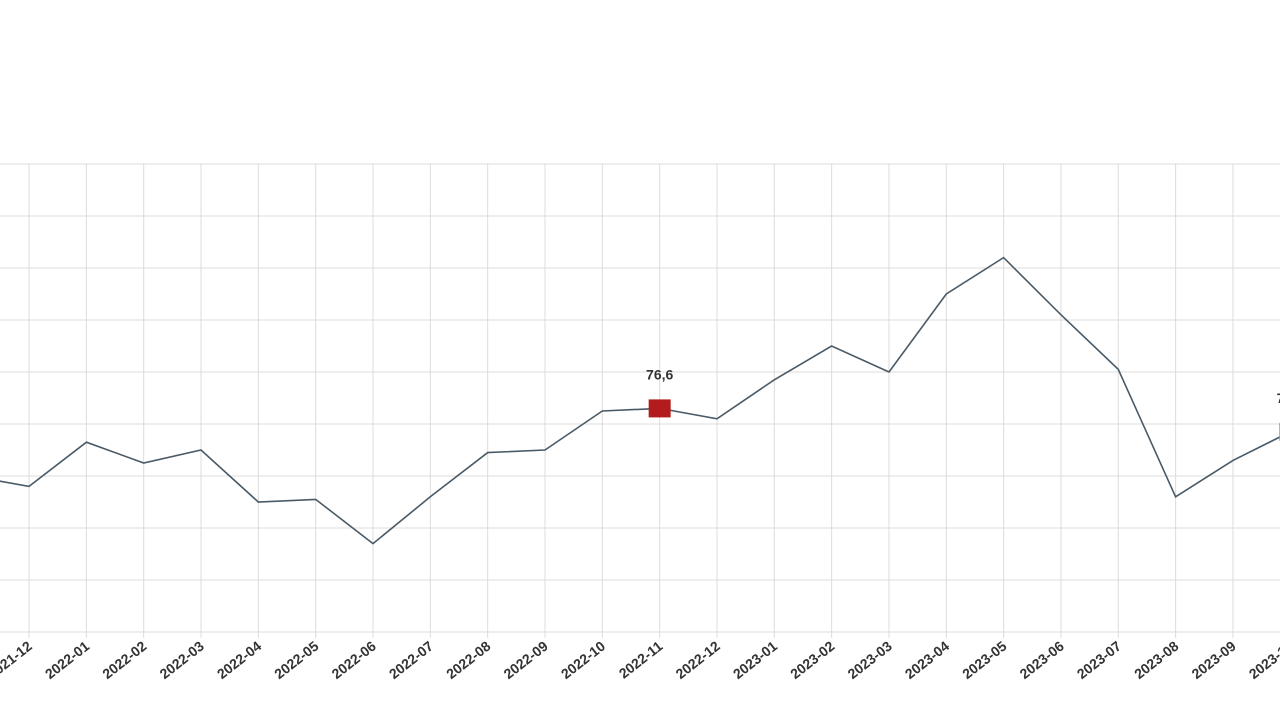  Describe the element at coordinates (296, 660) in the screenshot. I see `x-tick-label: 2022-05` at that location.